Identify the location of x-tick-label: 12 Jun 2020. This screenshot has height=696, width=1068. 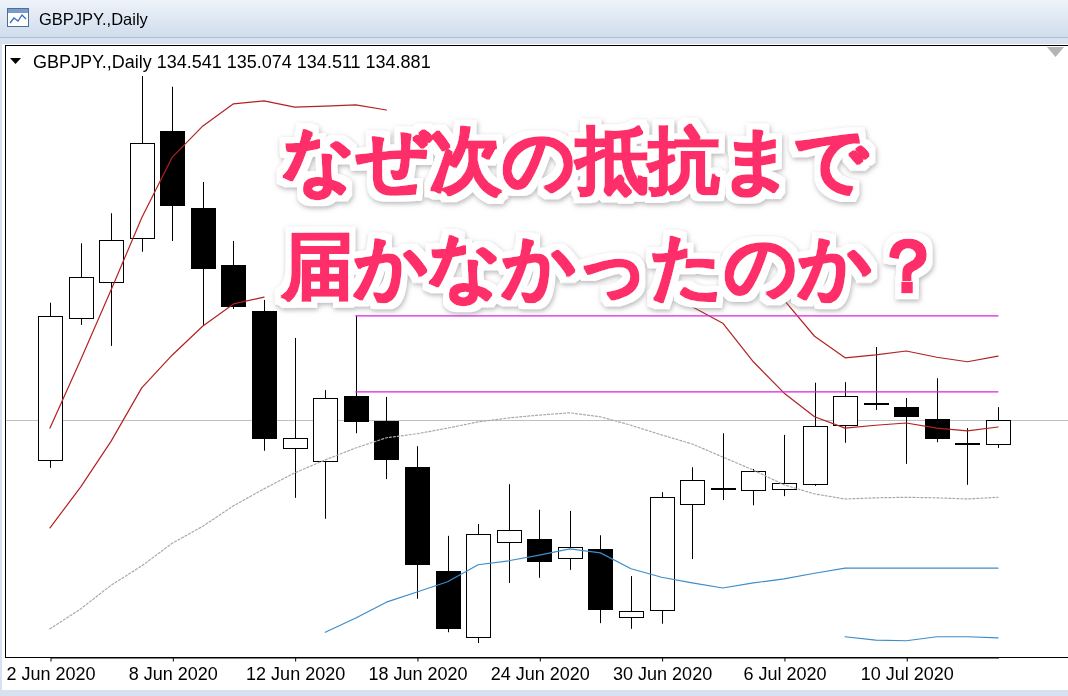
(296, 674).